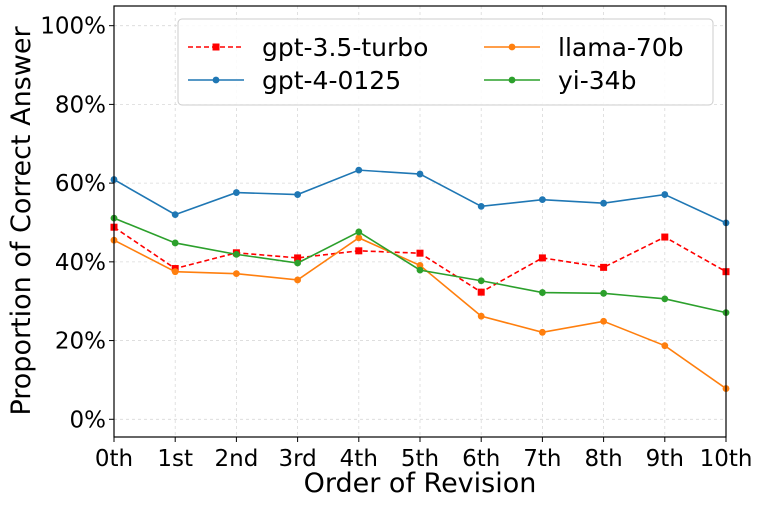 Image resolution: width=761 pixels, height=505 pixels. Describe the element at coordinates (481, 459) in the screenshot. I see `x-tick-label: 6th` at that location.